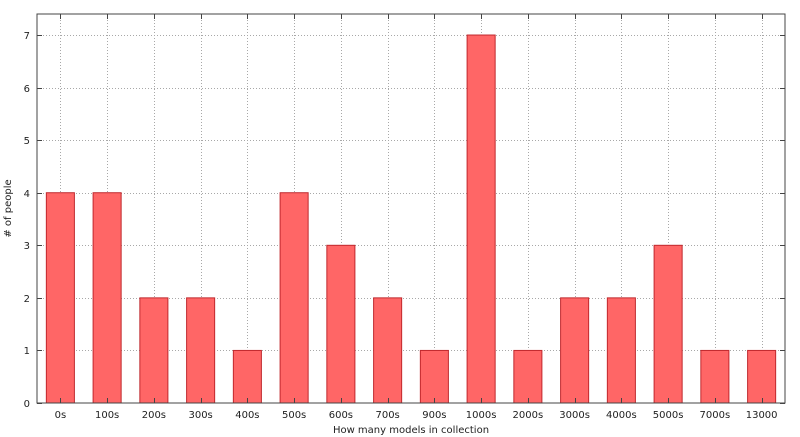  I want to click on x-tick-label: 5000s, so click(668, 415).